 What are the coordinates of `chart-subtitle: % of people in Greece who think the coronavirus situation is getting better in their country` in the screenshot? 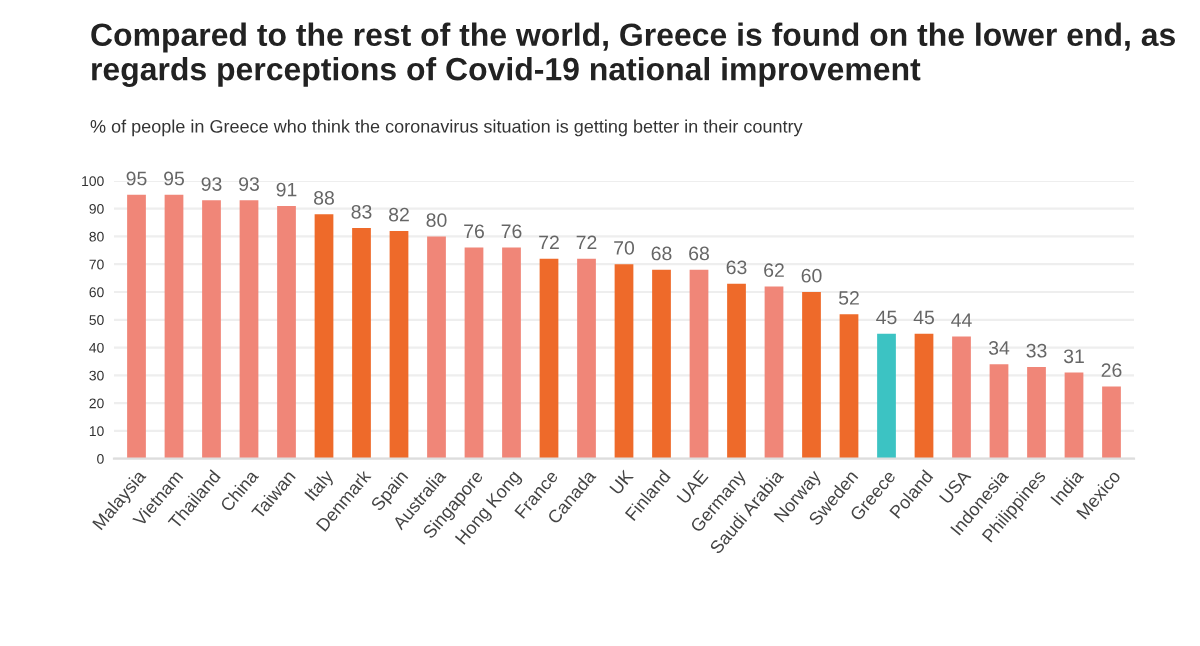 It's located at (446, 128).